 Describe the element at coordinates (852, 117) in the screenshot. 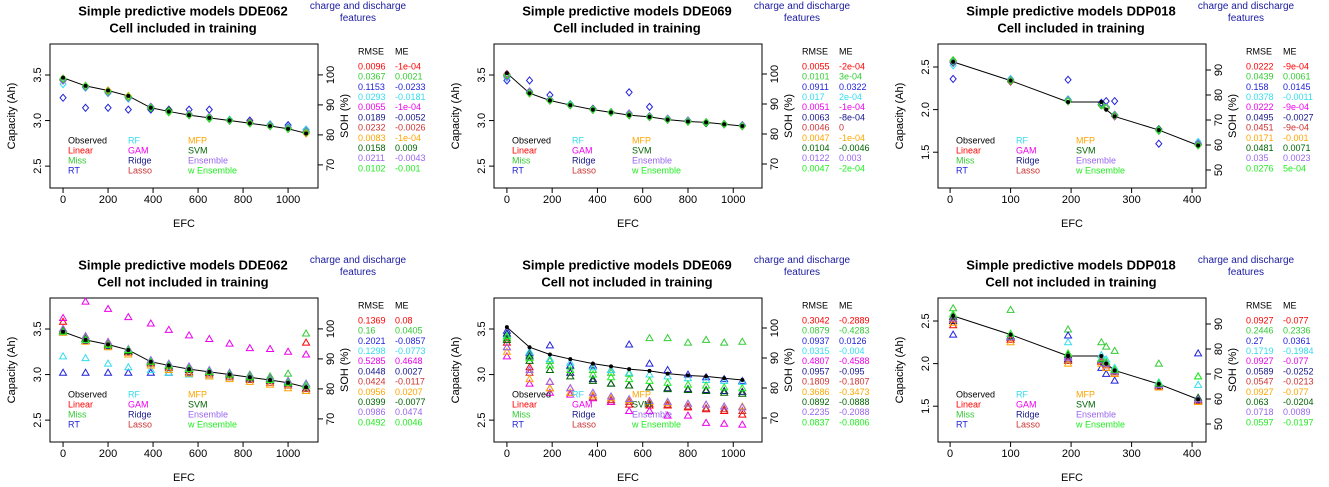

I see `table-cell: -8e-04` at that location.